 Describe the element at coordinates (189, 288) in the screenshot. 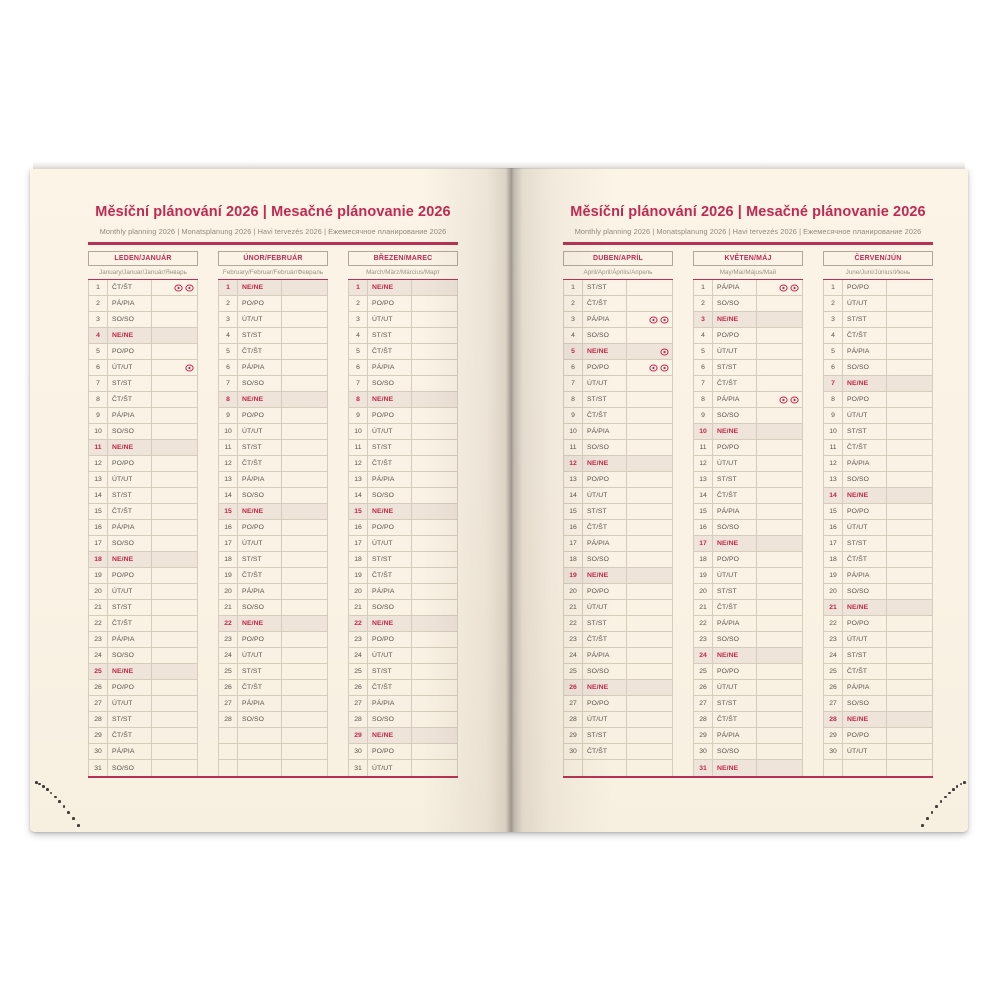

I see `holiday-emblem-icon` at that location.